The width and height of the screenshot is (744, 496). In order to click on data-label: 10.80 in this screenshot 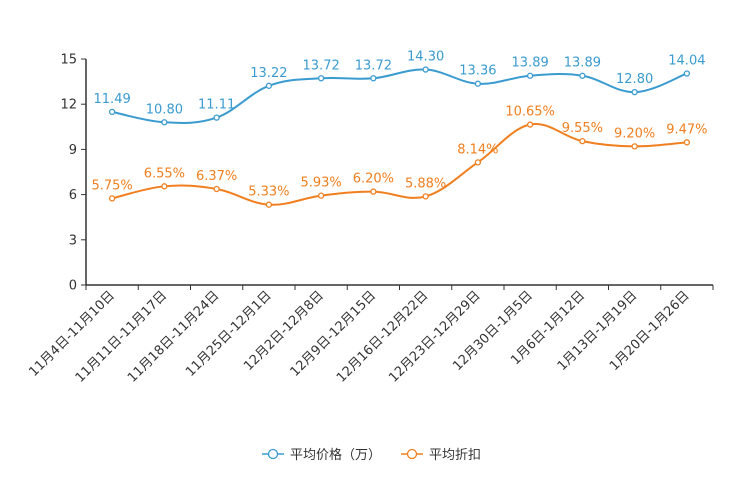, I will do `click(164, 109)`.